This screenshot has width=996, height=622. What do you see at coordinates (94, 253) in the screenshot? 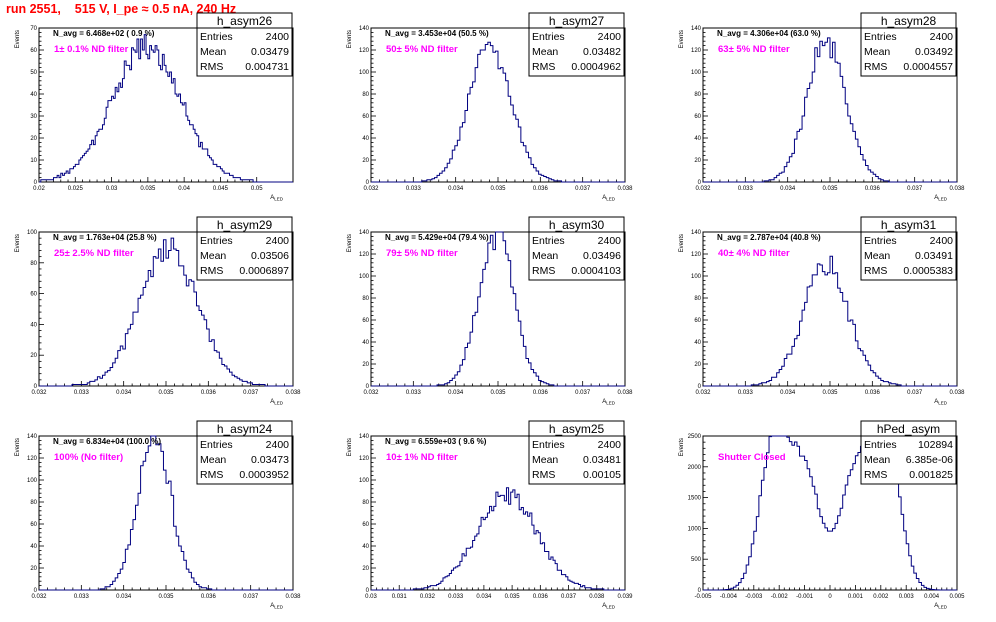
I see `filter-annotation: 25± 2.5% ND filter` at bounding box center [94, 253].